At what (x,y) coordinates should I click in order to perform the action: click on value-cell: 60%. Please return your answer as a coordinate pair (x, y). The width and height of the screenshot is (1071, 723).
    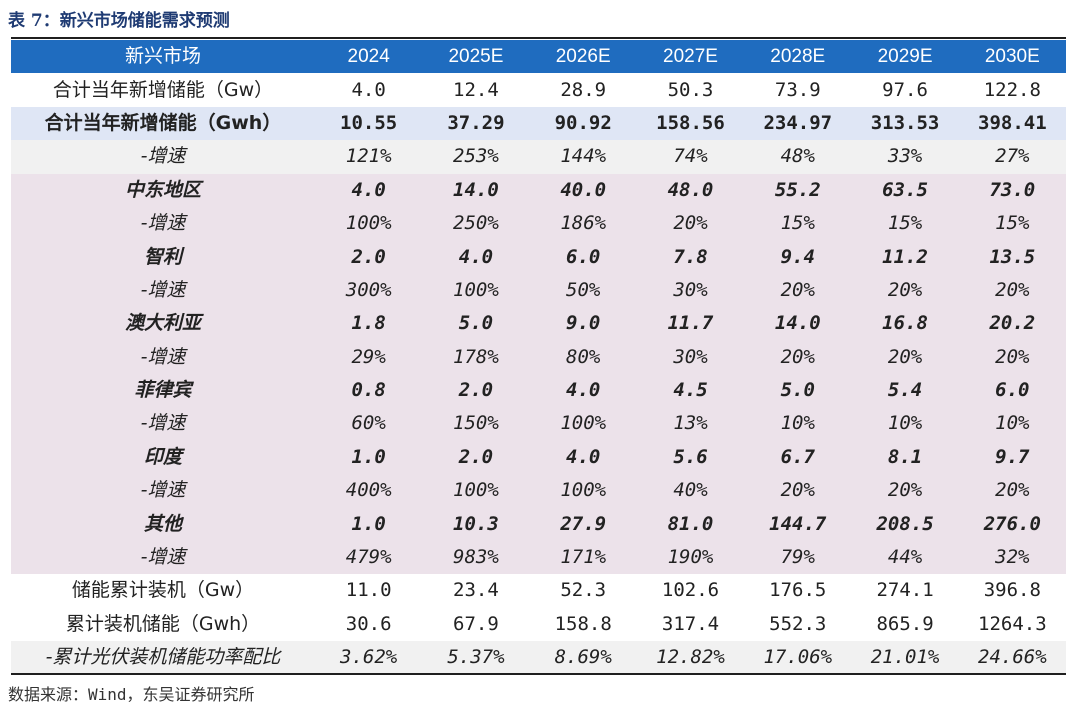
    Looking at the image, I should click on (369, 424).